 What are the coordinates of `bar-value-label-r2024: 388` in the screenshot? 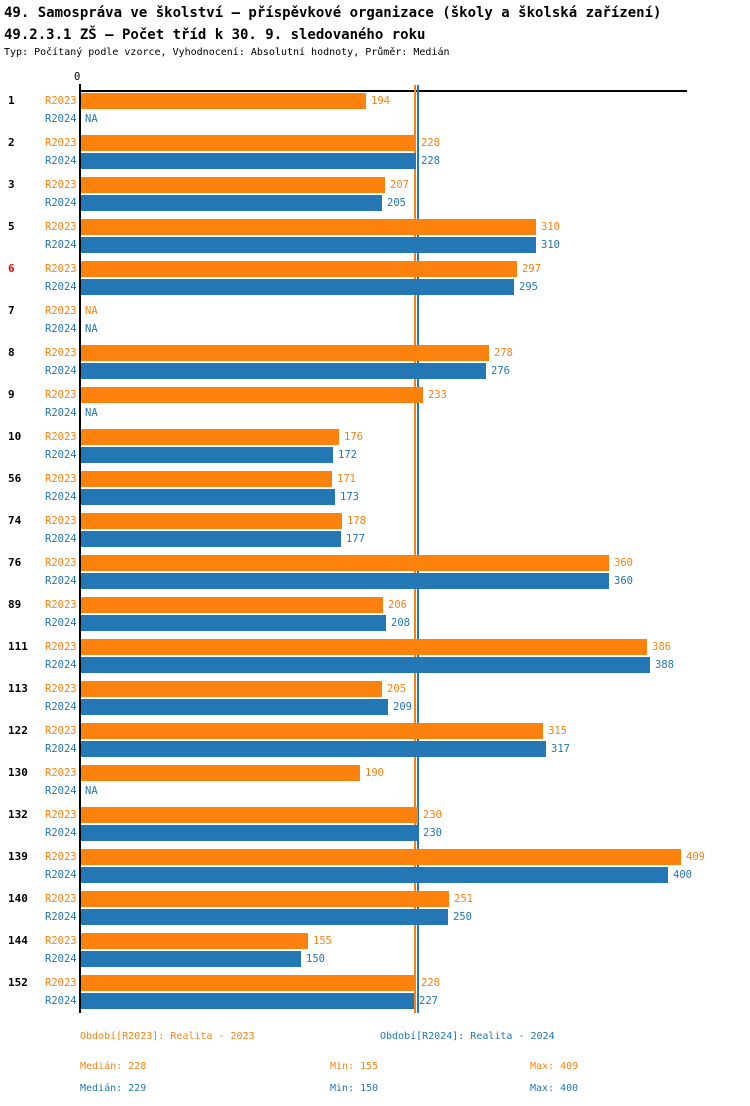 It's located at (664, 665).